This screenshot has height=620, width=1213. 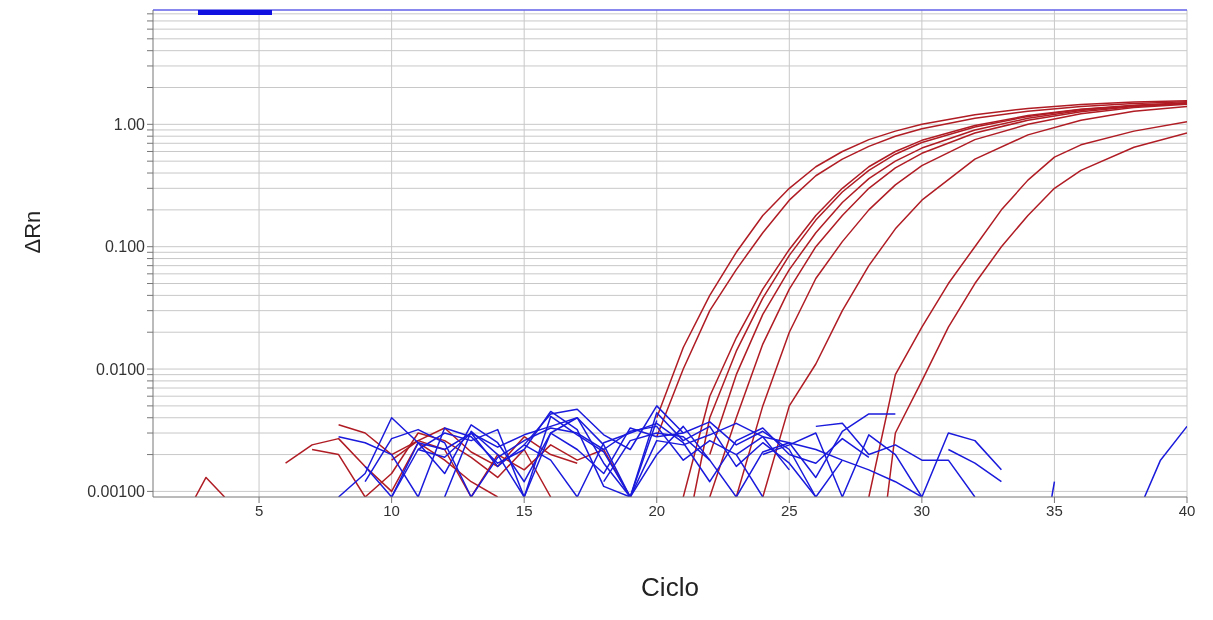 I want to click on x-tick-label: 30, so click(x=922, y=510).